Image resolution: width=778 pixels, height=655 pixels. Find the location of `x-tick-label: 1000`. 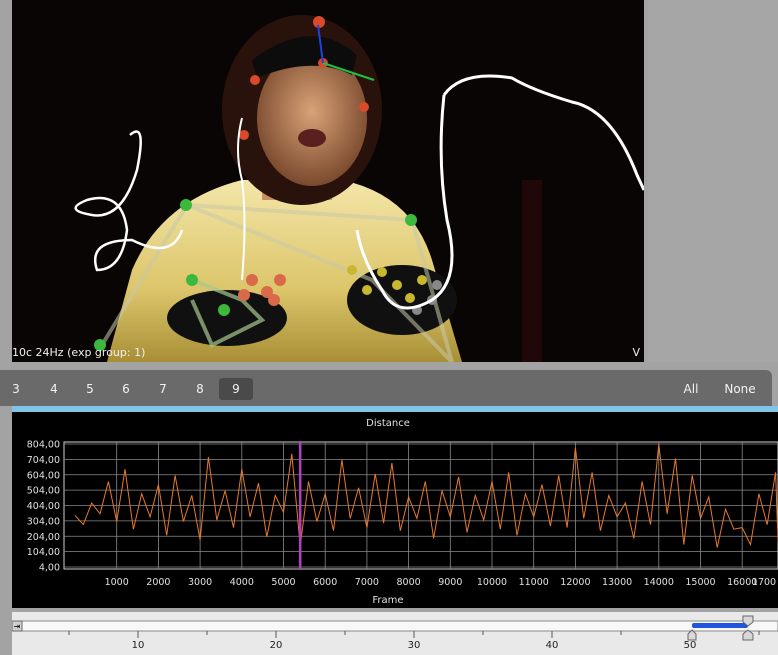

x-tick-label: 1000 is located at coordinates (117, 582).